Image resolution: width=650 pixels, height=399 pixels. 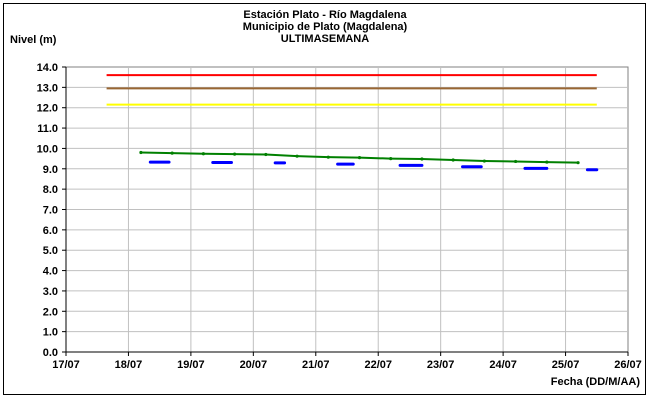 I want to click on series-group, so click(x=369, y=161).